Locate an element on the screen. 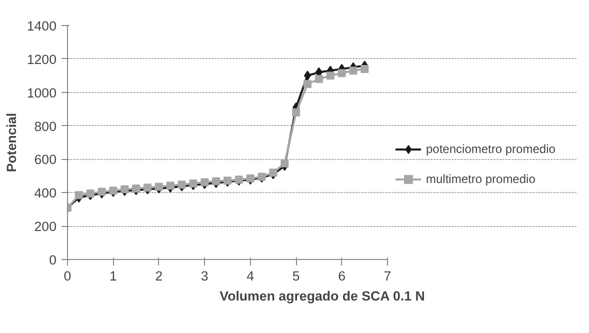 This screenshot has height=333, width=589. x-tick-label: 6 is located at coordinates (342, 276).